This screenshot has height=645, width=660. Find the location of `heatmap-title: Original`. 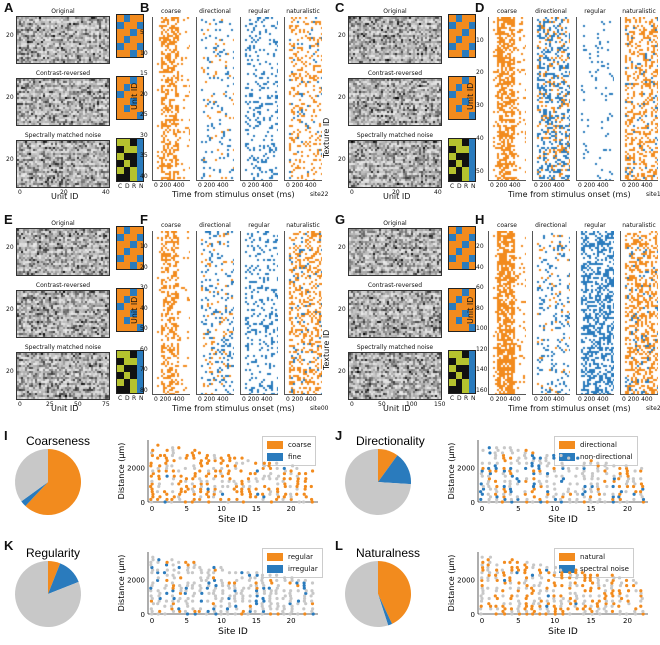

heatmap-title: Original is located at coordinates (395, 223).